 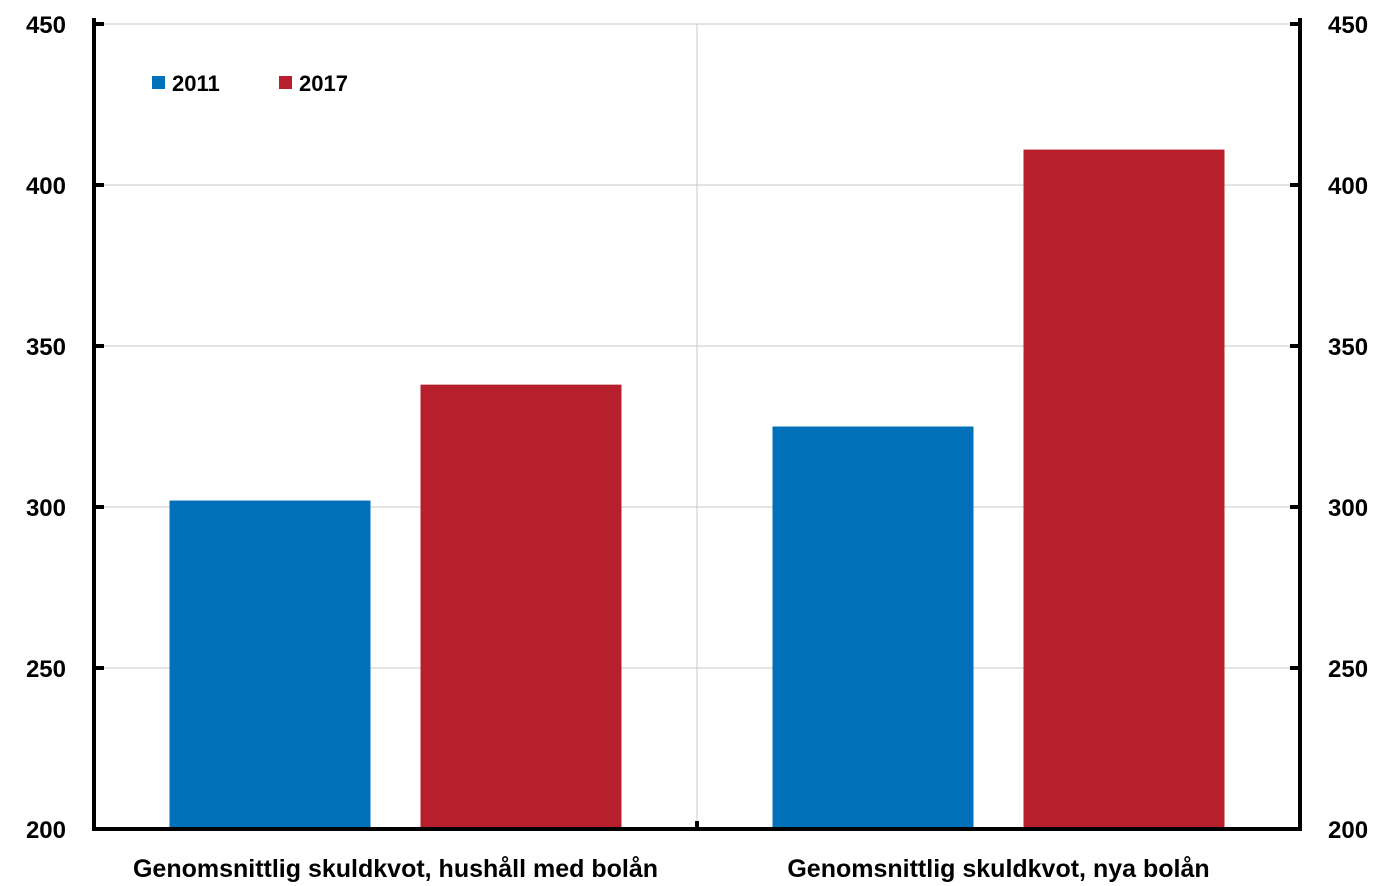 I want to click on y-tick-label-right-400: 400, so click(x=1348, y=186).